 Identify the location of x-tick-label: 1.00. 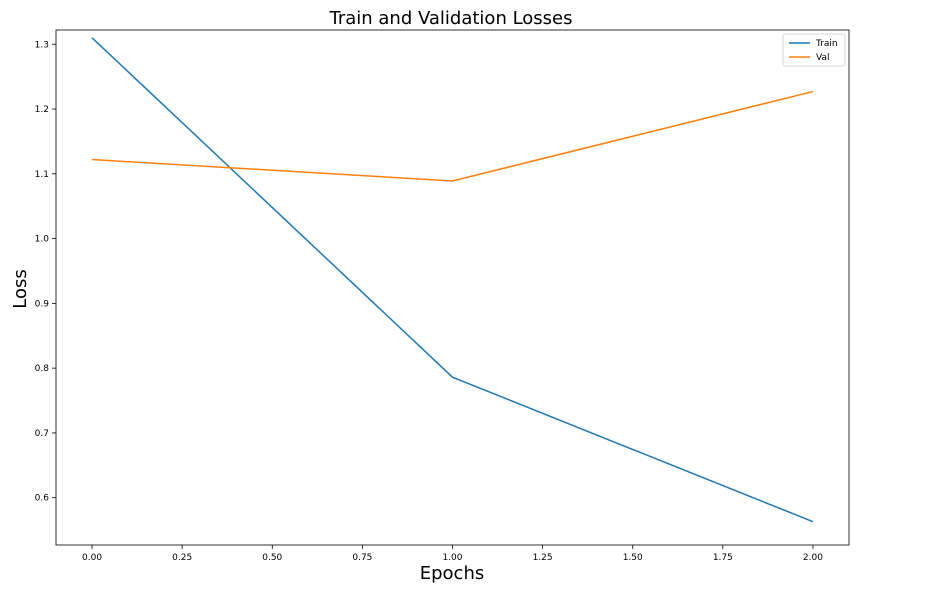
(452, 558).